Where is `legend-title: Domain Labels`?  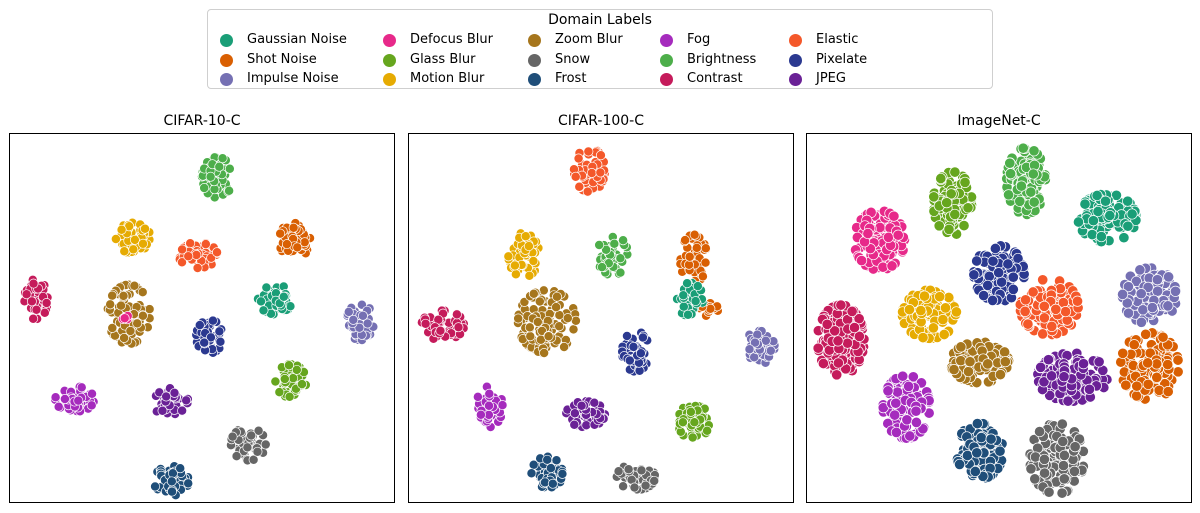 legend-title: Domain Labels is located at coordinates (600, 20).